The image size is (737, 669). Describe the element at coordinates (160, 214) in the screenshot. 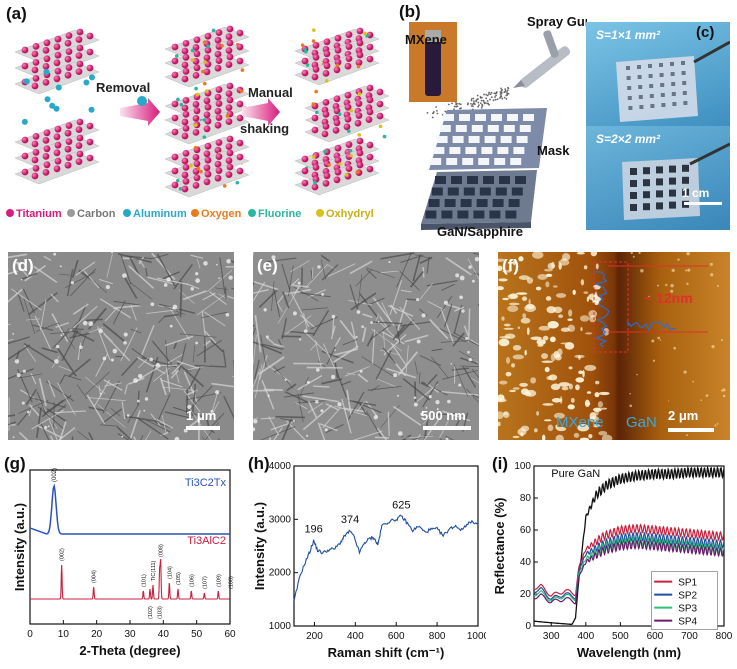

I see `legend-aluminum: Aluminum` at that location.